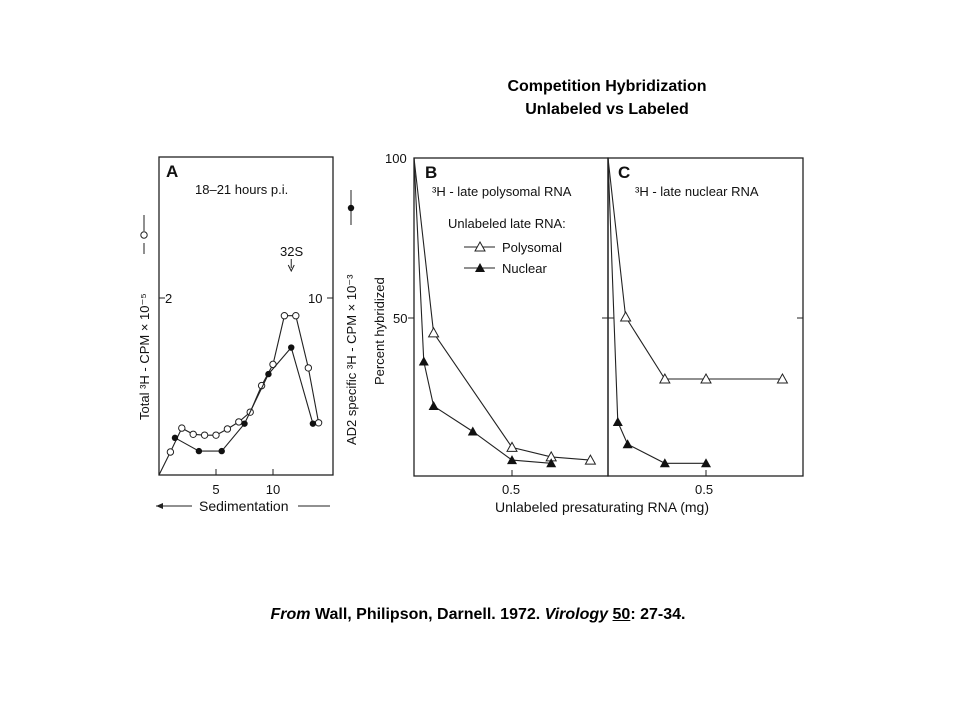 The height and width of the screenshot is (720, 960). Describe the element at coordinates (607, 86) in the screenshot. I see `figure-title-line1: Competition Hybridization` at that location.